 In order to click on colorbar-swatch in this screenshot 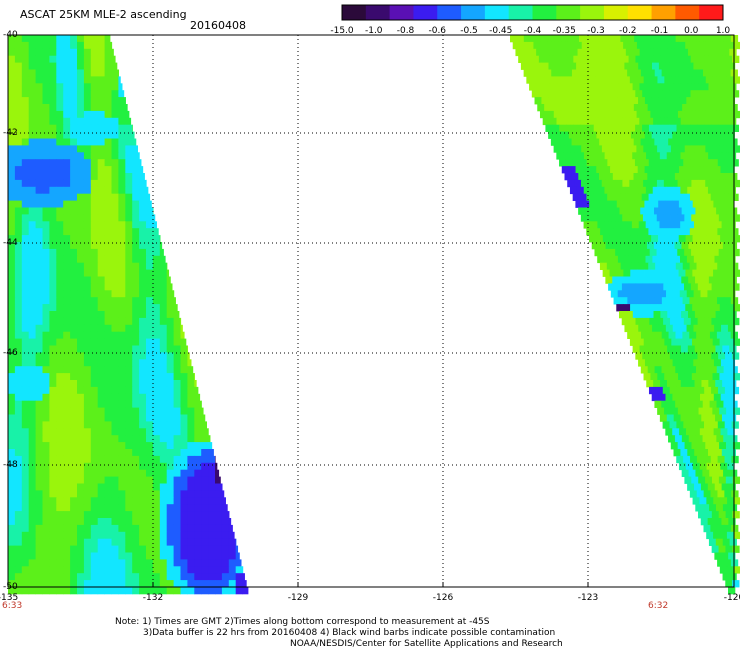, I will do `click(378, 12)`.